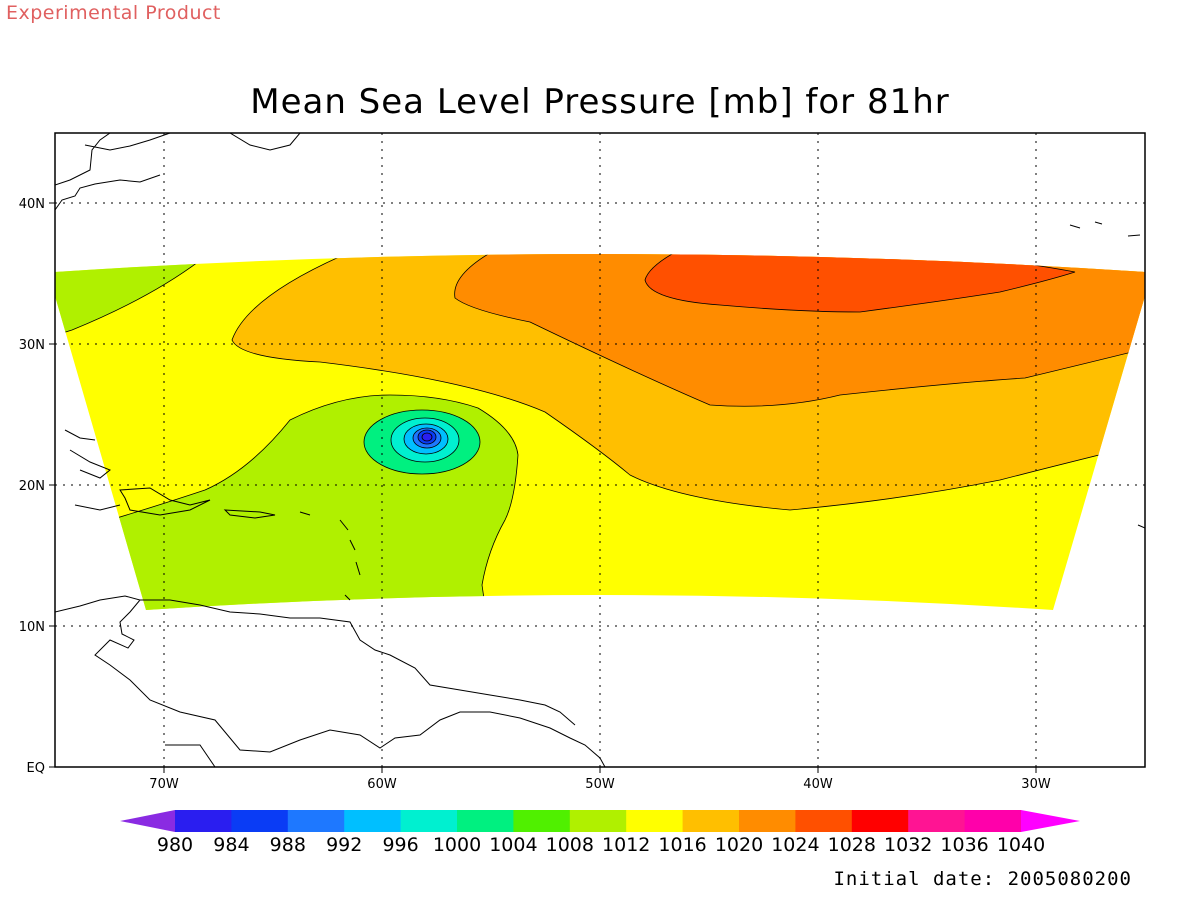 The width and height of the screenshot is (1200, 900). Describe the element at coordinates (36, 768) in the screenshot. I see `lat-label-eq: EQ` at that location.